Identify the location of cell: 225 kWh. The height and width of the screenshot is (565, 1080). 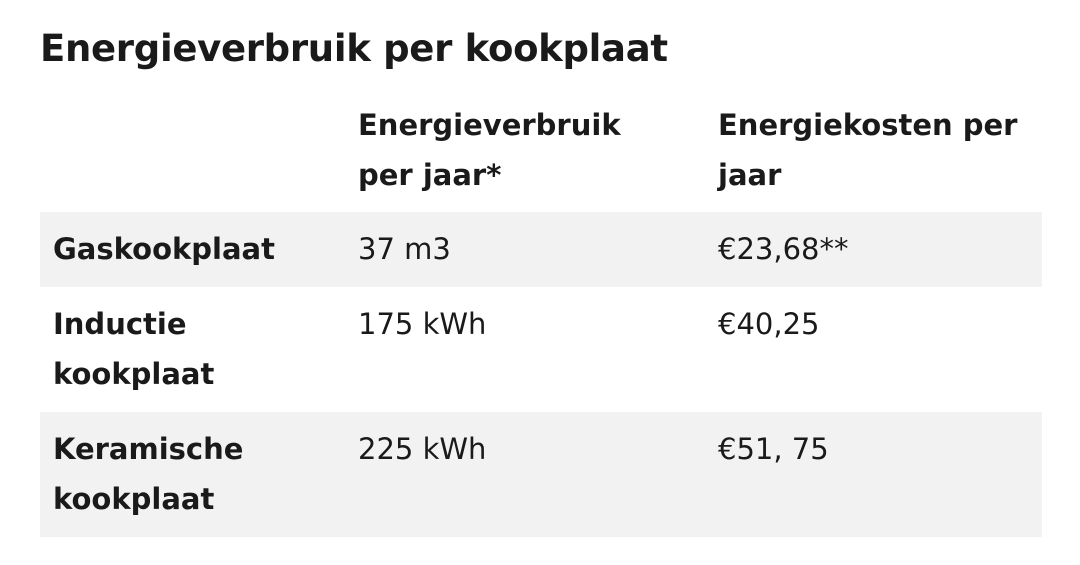
(538, 474).